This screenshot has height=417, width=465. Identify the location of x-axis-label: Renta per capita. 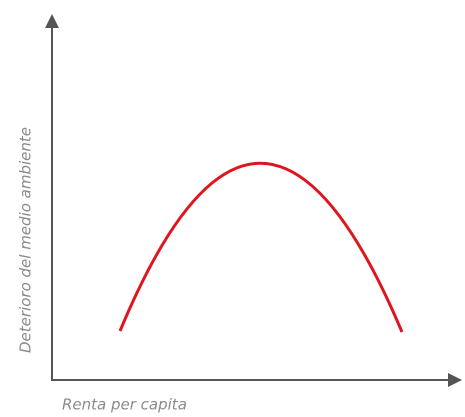
(124, 405).